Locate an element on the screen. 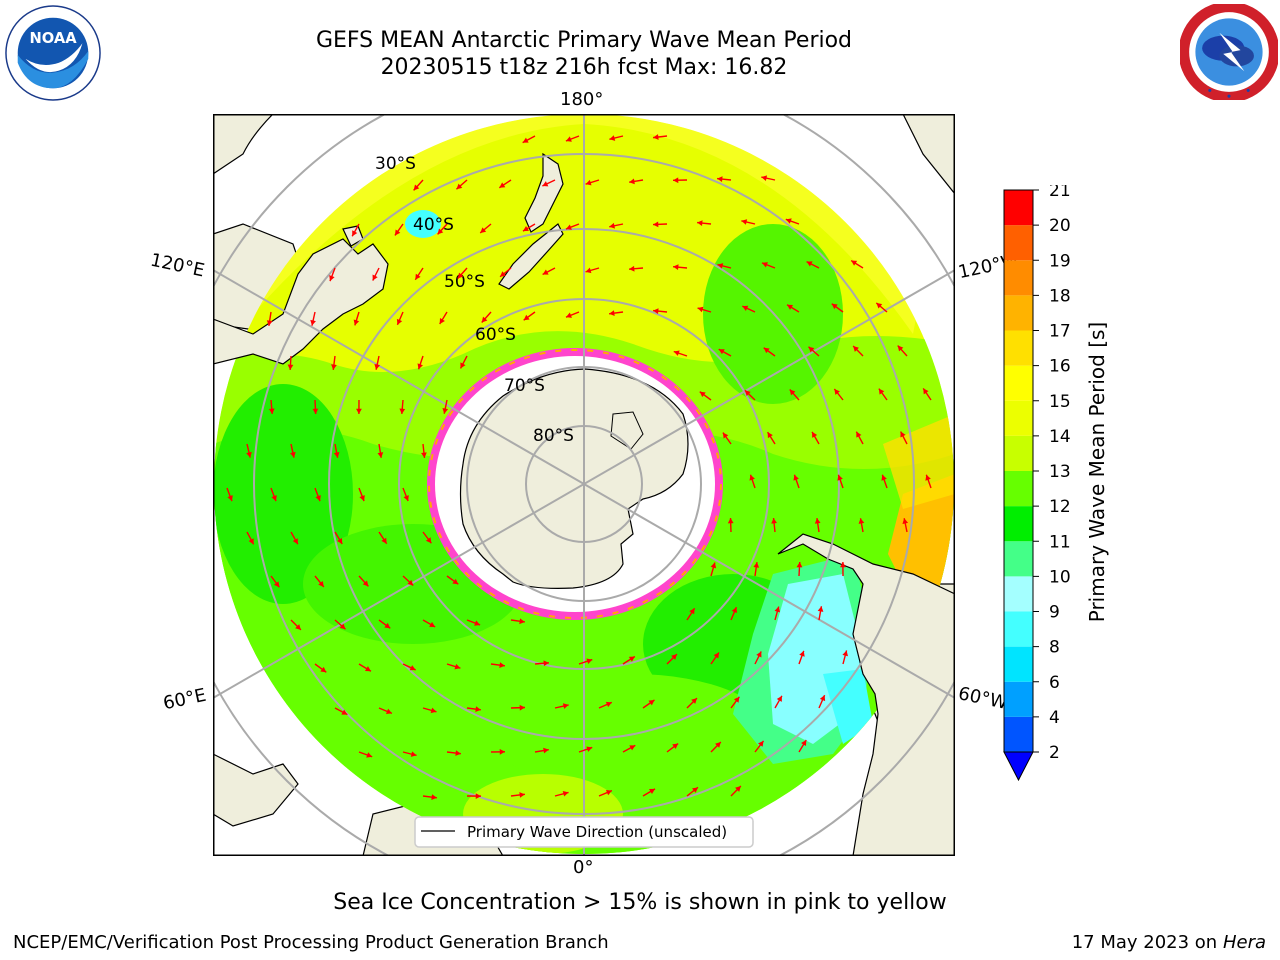 This screenshot has height=960, width=1280. lon-label-120e: 120°E is located at coordinates (177, 265).